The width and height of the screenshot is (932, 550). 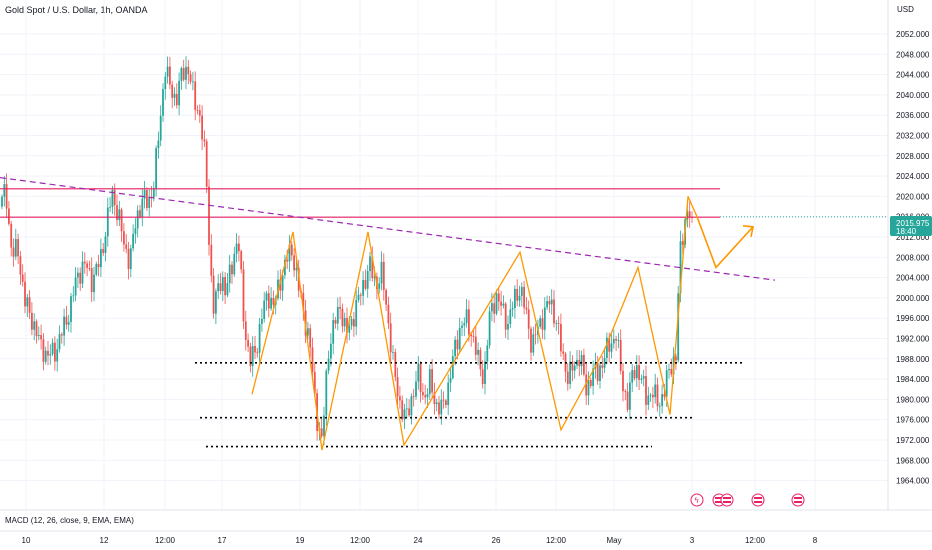 I want to click on chart-title: Gold Spot / U.S. Dollar, 1h, OANDA, so click(x=76, y=10).